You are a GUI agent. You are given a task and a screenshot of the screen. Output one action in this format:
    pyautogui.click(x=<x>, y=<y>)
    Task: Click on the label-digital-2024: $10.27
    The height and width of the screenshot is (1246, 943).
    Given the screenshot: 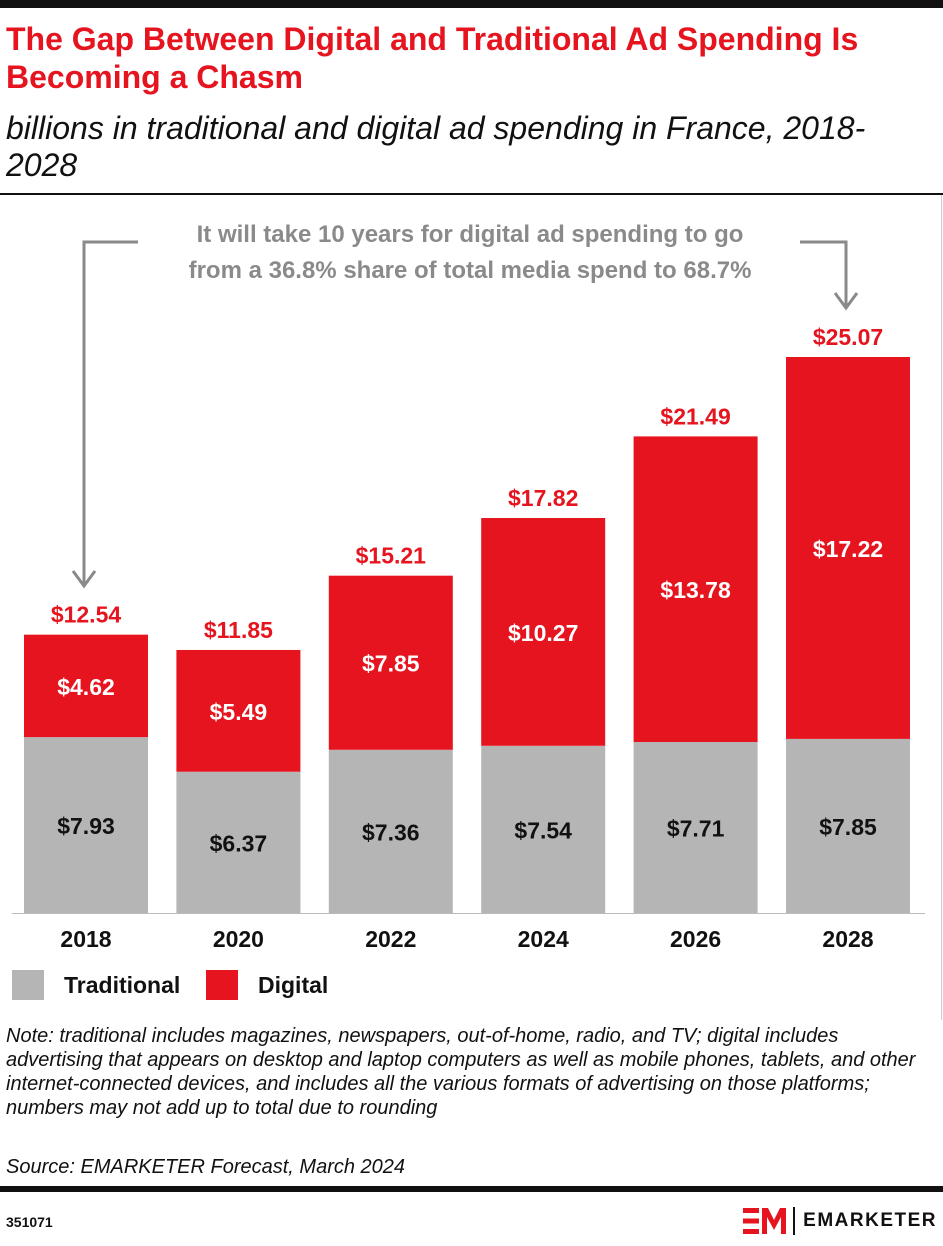 What is the action you would take?
    pyautogui.click(x=543, y=633)
    